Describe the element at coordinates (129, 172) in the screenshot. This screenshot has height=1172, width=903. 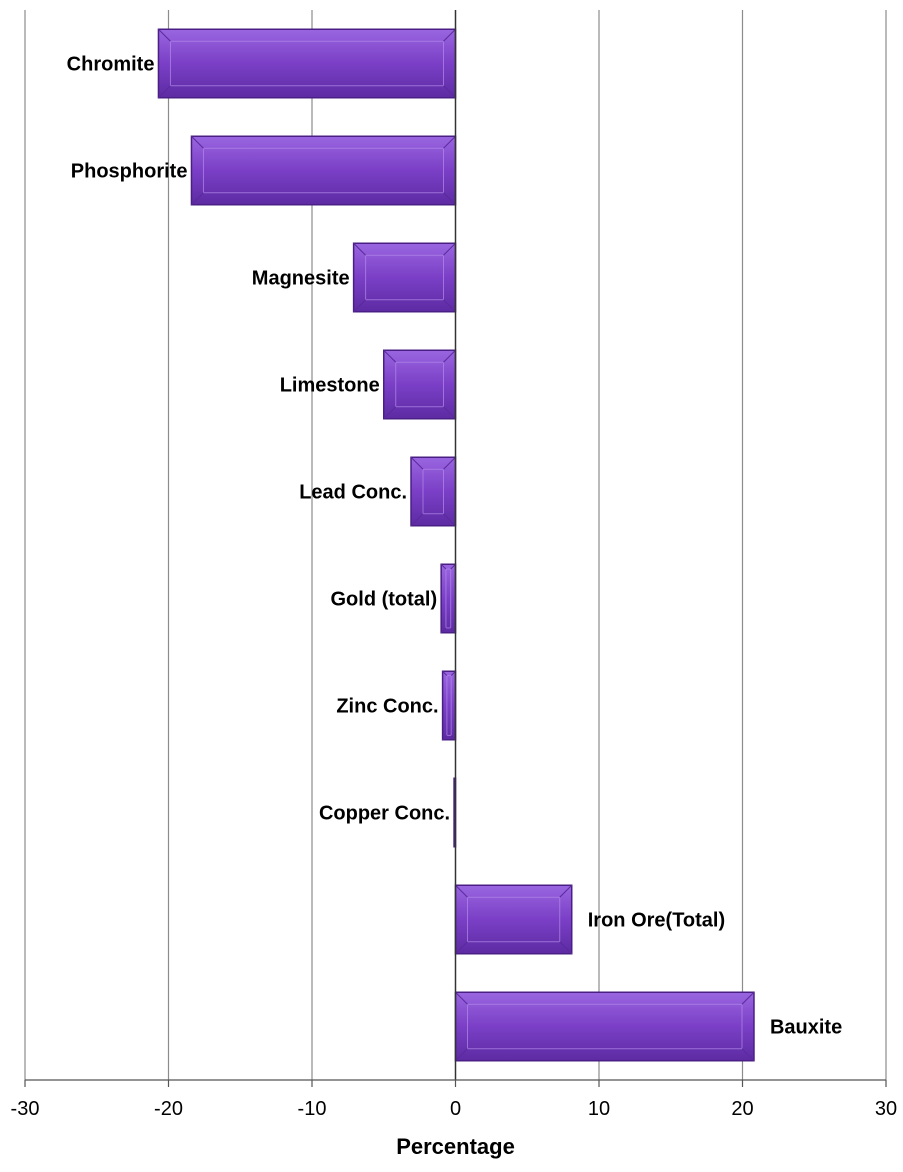
I see `category-label: Phosphorite` at that location.